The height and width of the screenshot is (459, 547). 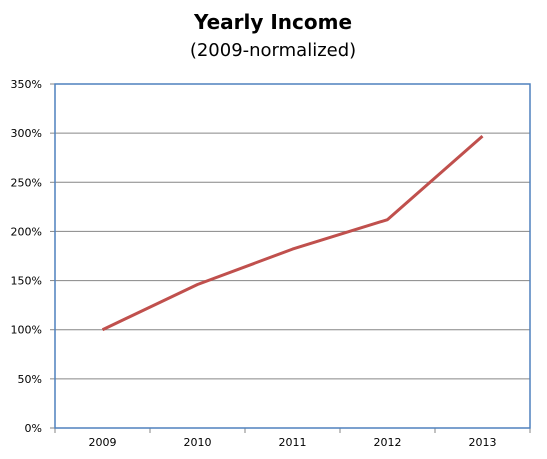 I want to click on y-tick-label: 250%, so click(x=26, y=182).